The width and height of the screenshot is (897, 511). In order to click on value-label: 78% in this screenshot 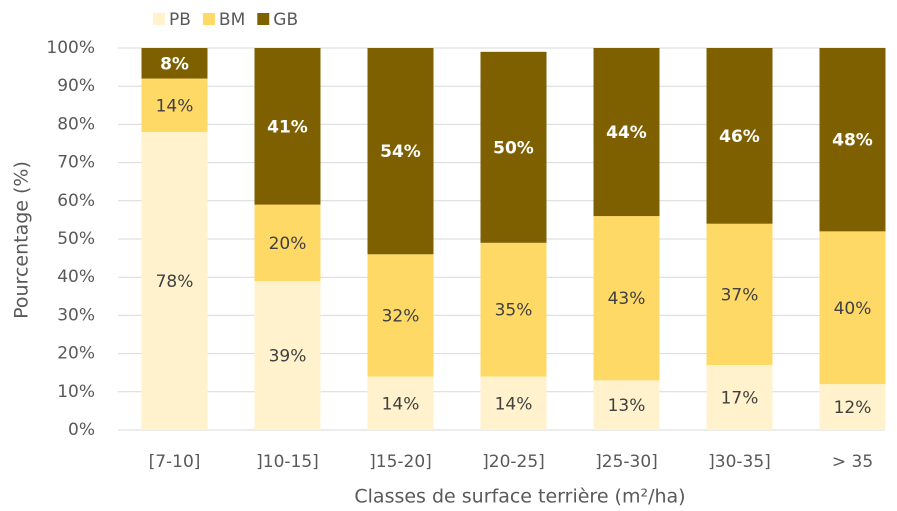, I will do `click(175, 282)`.